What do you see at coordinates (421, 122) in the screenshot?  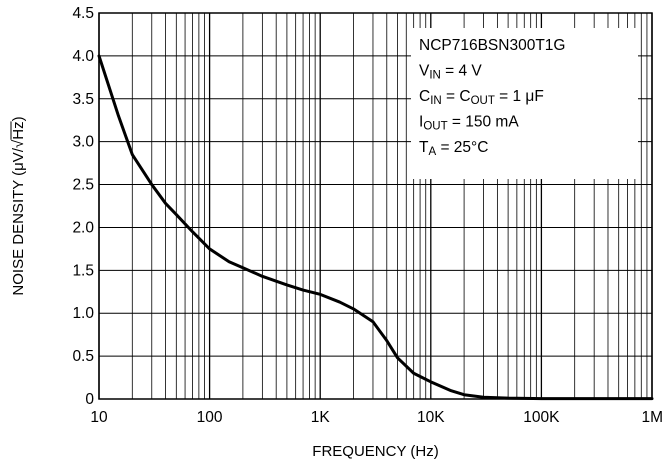 I see `annotation-text: I` at bounding box center [421, 122].